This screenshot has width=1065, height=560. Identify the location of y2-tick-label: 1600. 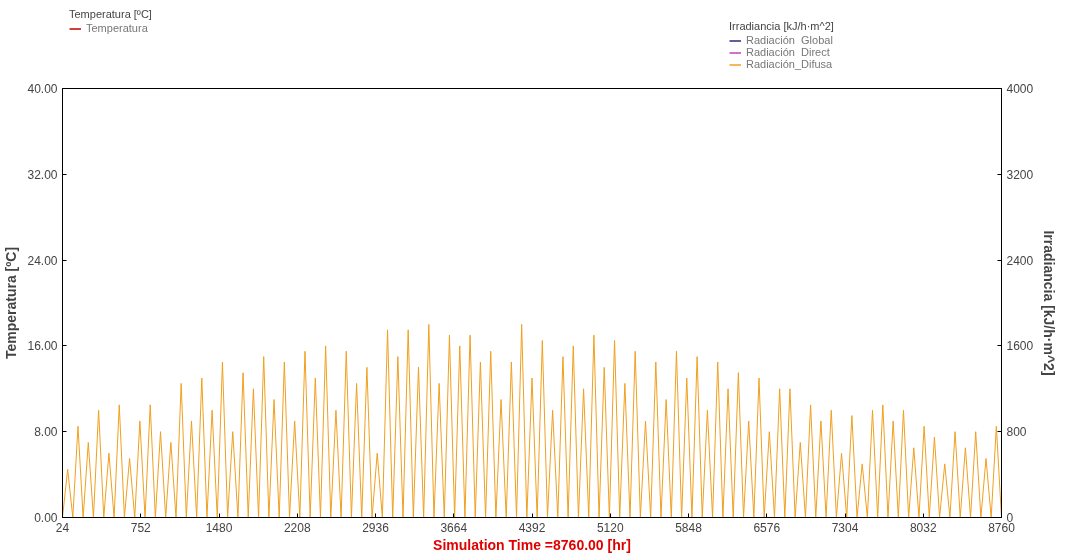
(1020, 346).